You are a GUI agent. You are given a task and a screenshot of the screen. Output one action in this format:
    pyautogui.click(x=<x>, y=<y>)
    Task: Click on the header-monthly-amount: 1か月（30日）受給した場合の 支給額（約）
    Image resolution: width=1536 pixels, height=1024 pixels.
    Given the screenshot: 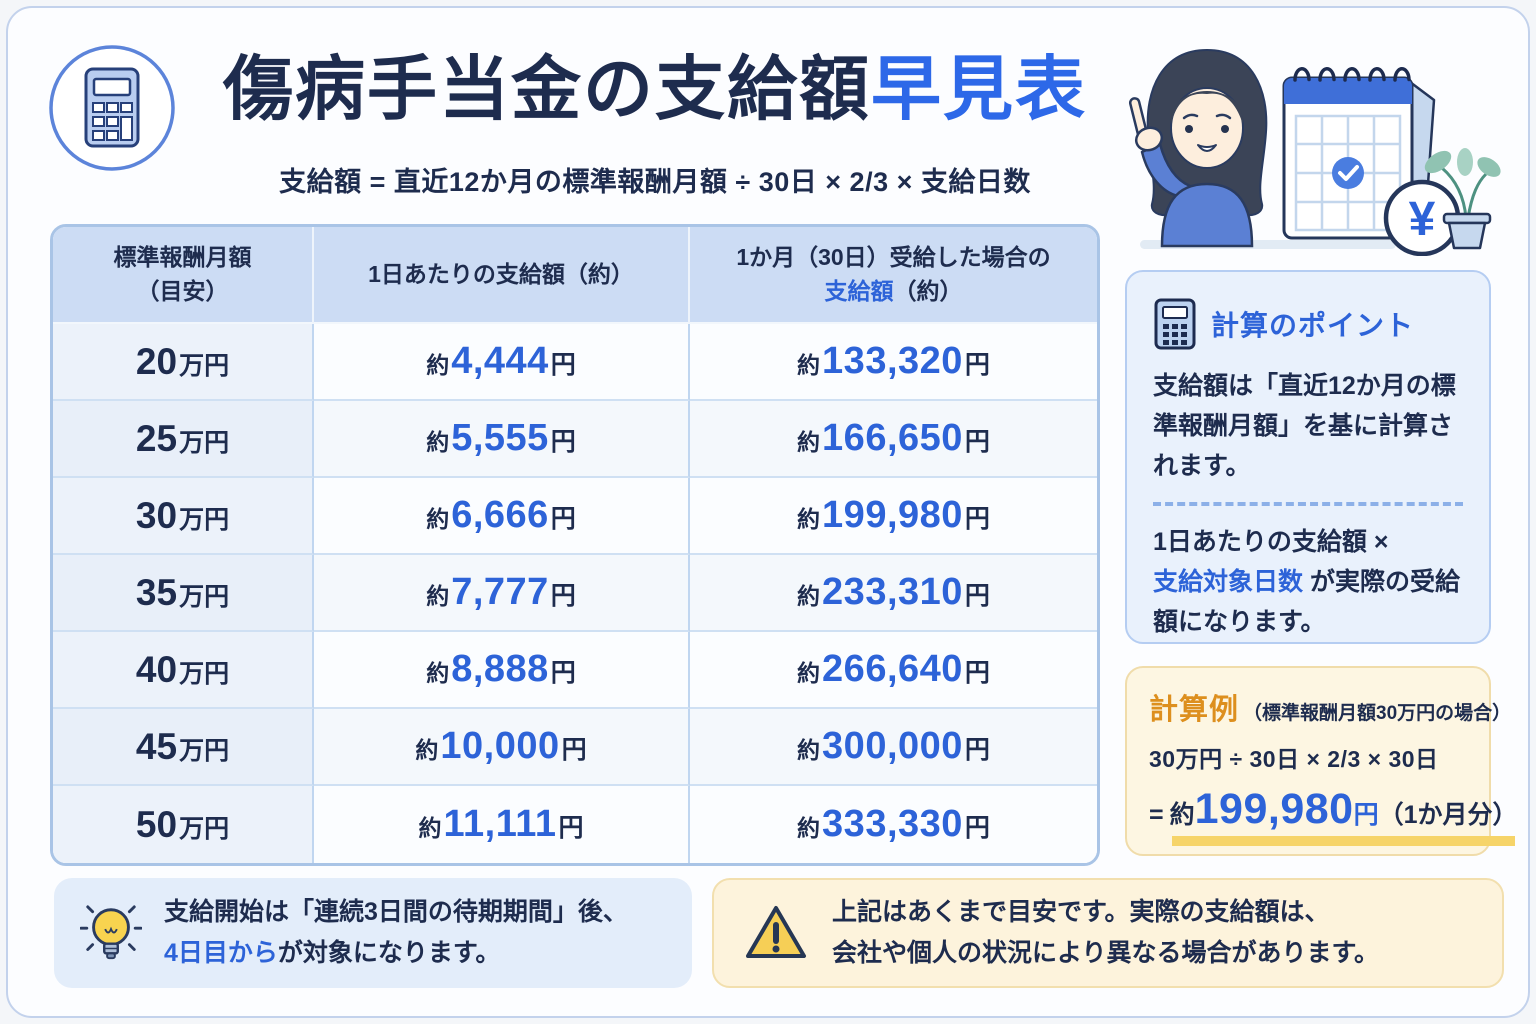 What is the action you would take?
    pyautogui.click(x=893, y=275)
    